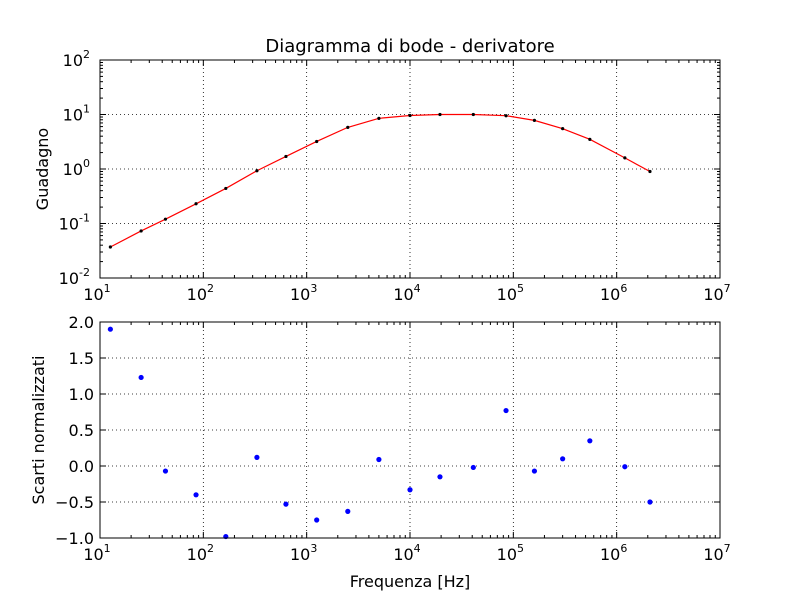 Image resolution: width=800 pixels, height=600 pixels. Describe the element at coordinates (38, 430) in the screenshot. I see `residuals-y-axis-label: Scarti normalizzati` at that location.